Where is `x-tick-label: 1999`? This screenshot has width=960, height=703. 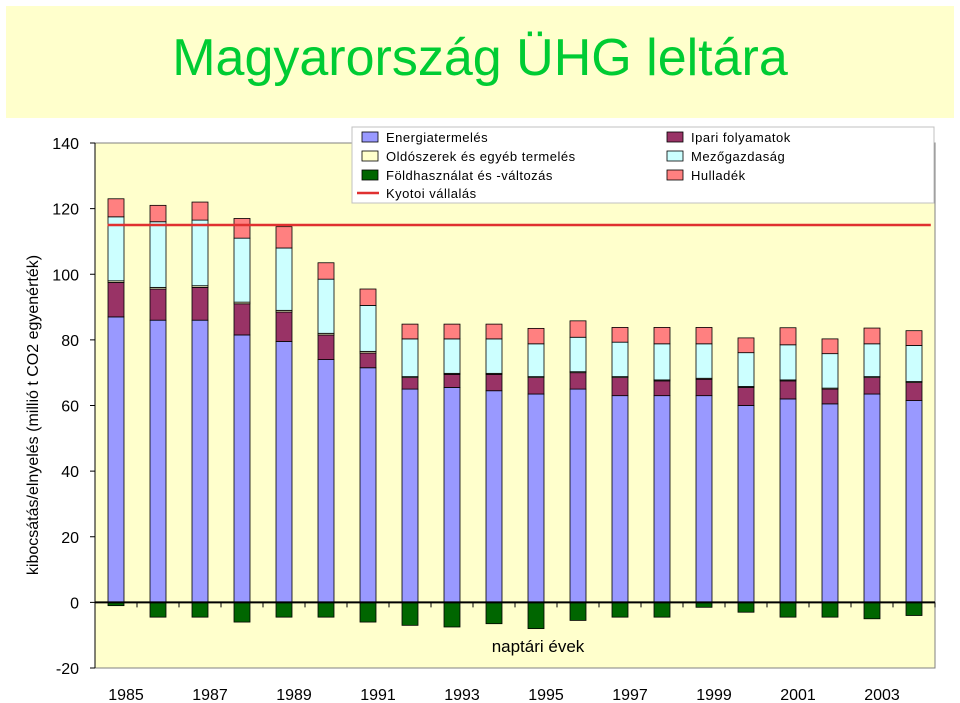 x-tick-label: 1999 is located at coordinates (714, 695).